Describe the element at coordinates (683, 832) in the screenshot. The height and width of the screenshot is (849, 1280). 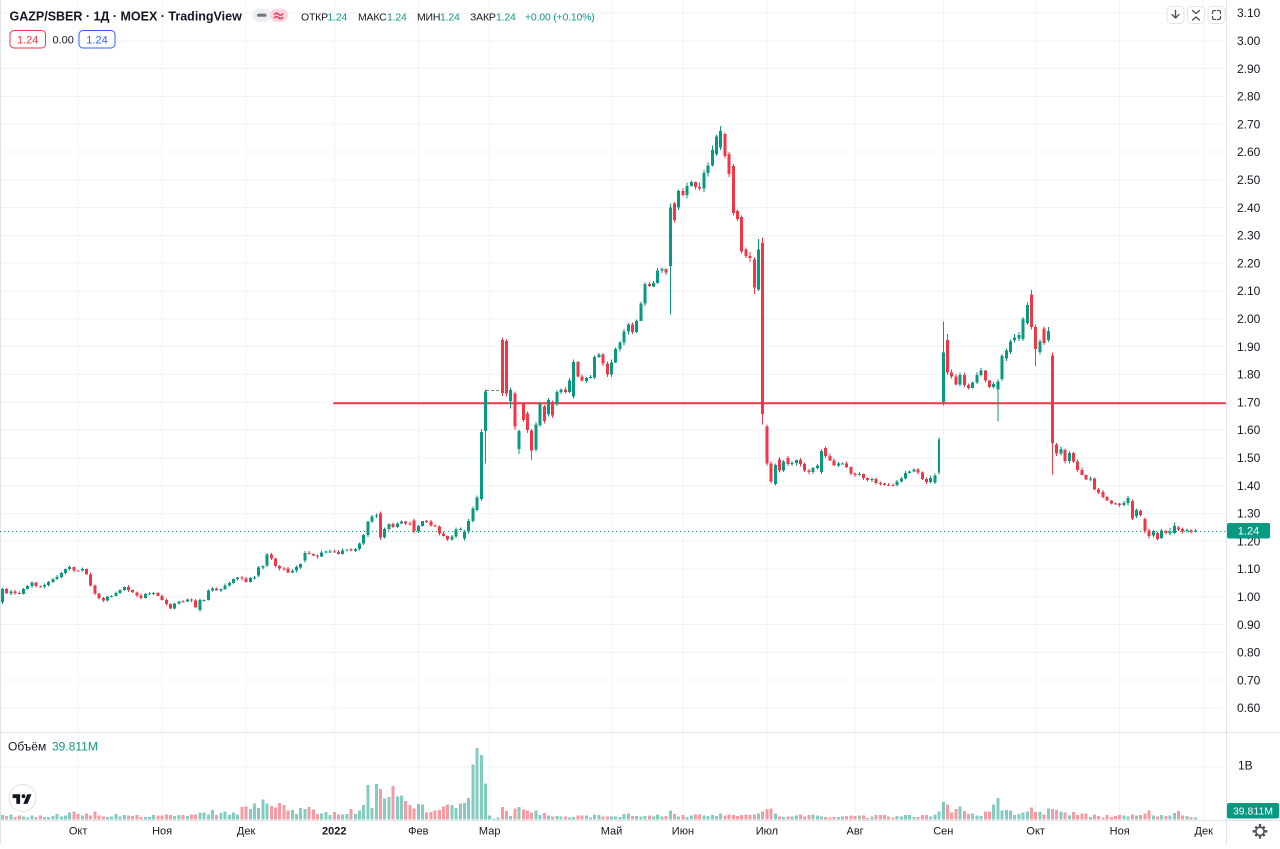
I see `svg-text: Июн` at that location.